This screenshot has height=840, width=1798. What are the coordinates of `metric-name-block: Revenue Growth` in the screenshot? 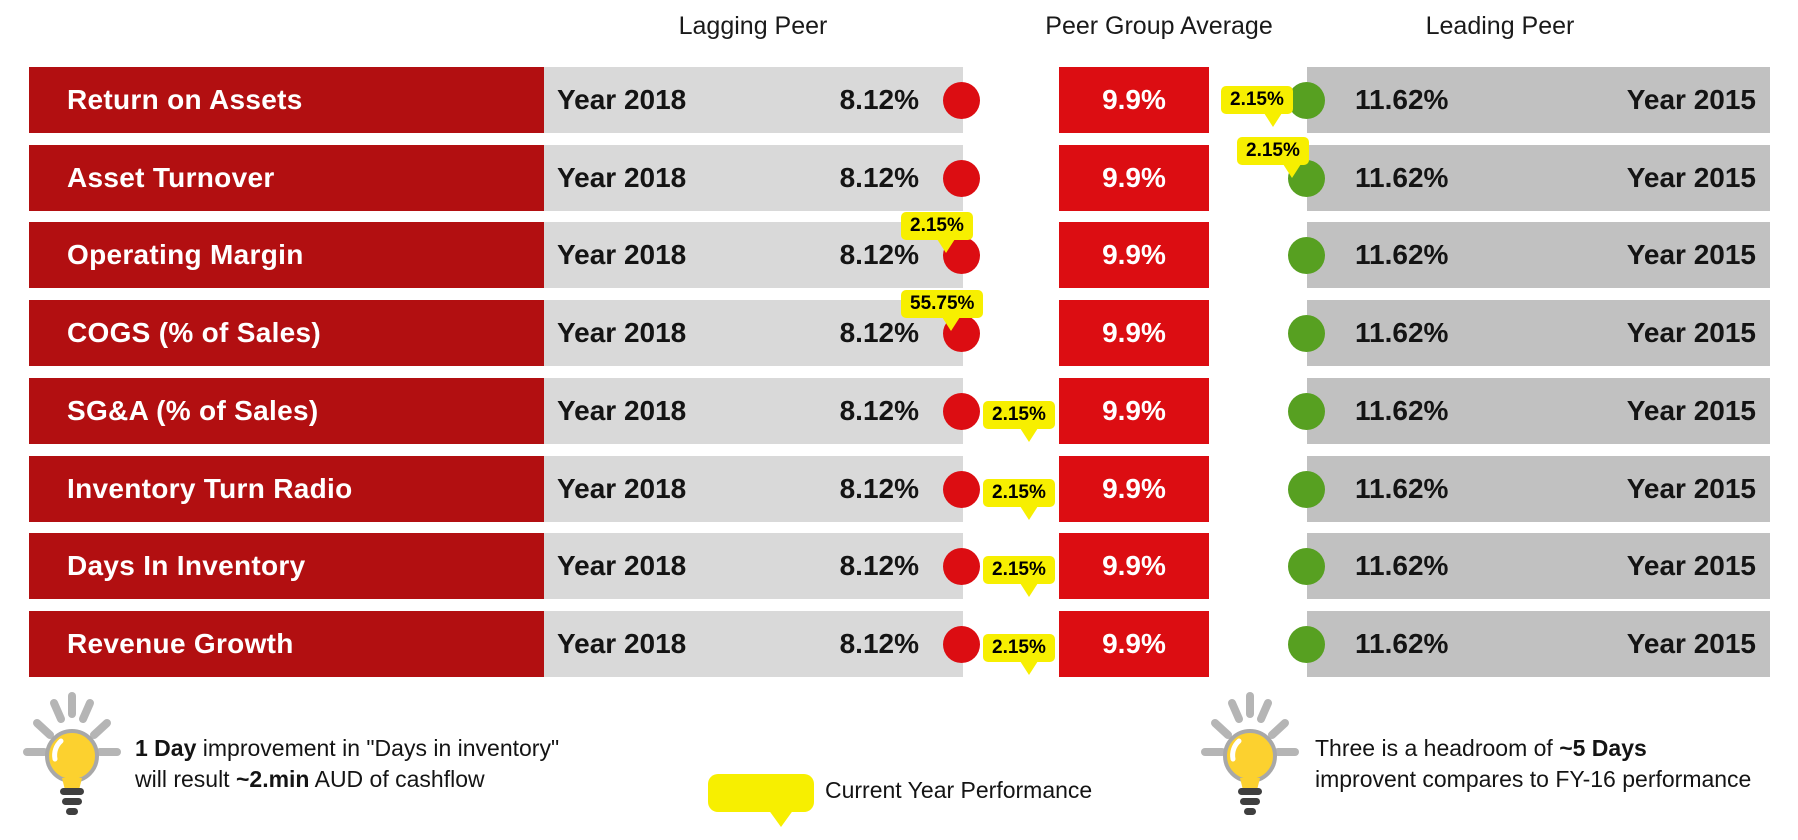 It's located at (286, 644).